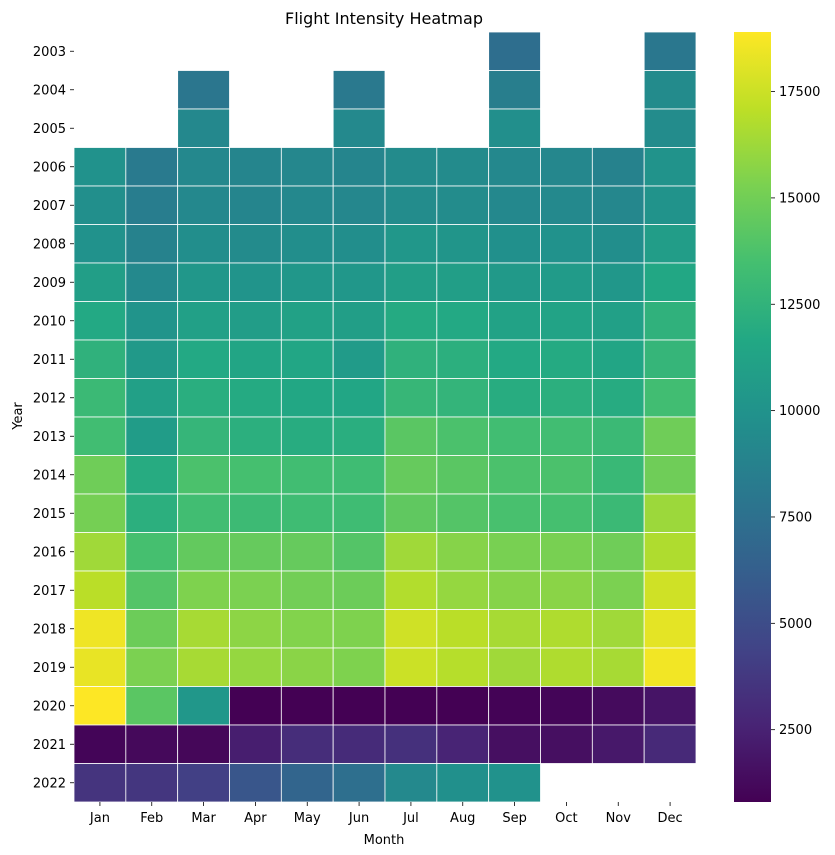 The width and height of the screenshot is (835, 855). I want to click on y-tick-label: 2022, so click(49, 783).